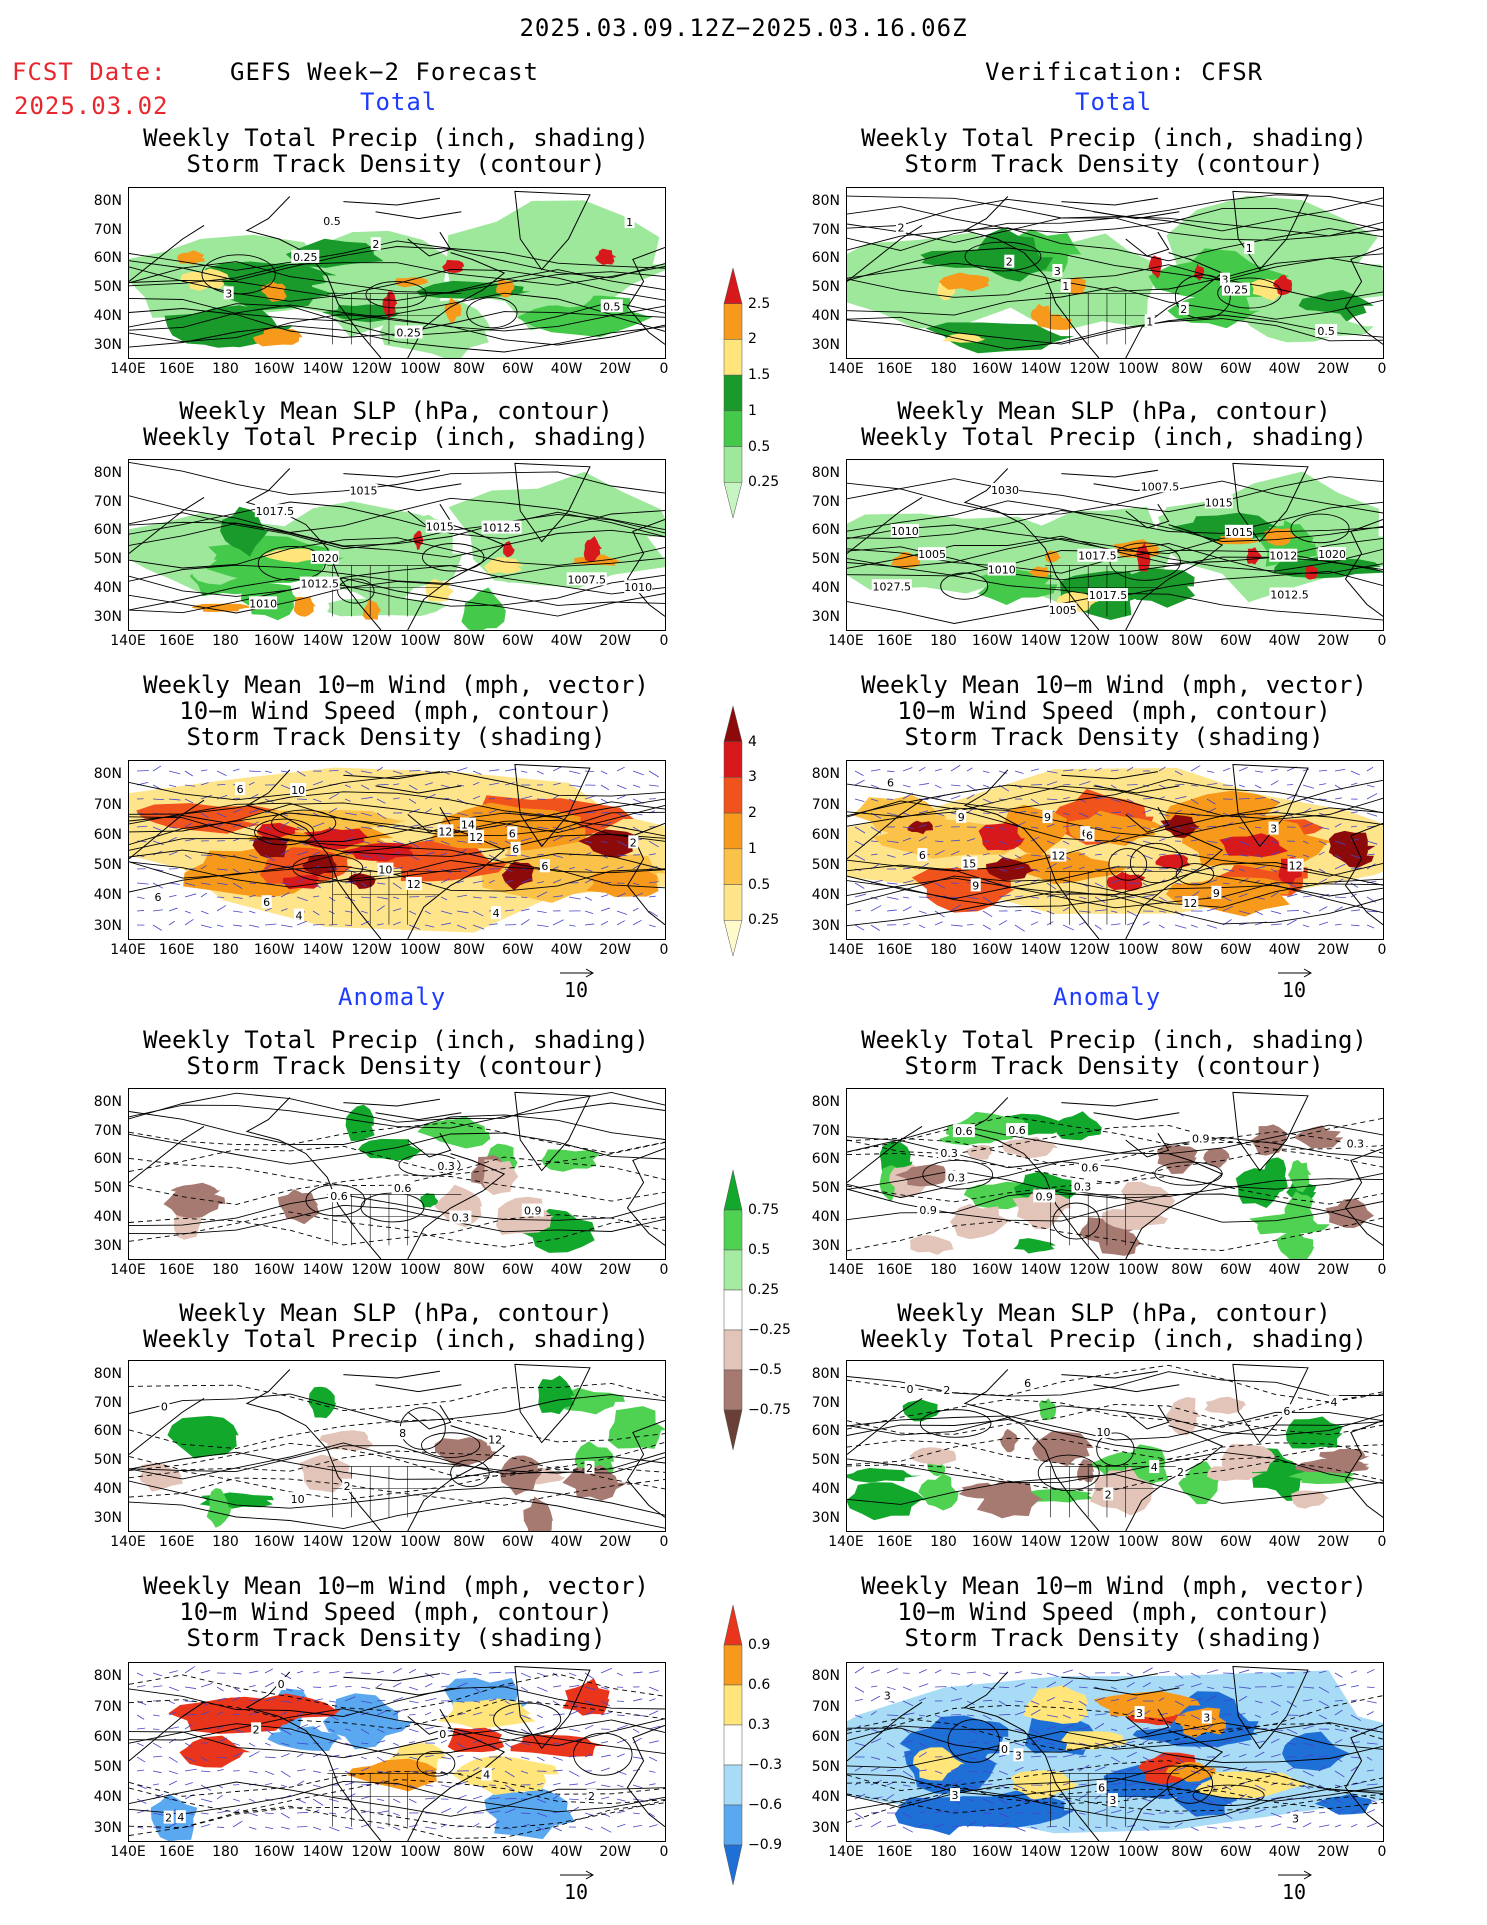 The height and width of the screenshot is (1925, 1487). I want to click on reference-vector-label: 10, so click(576, 990).